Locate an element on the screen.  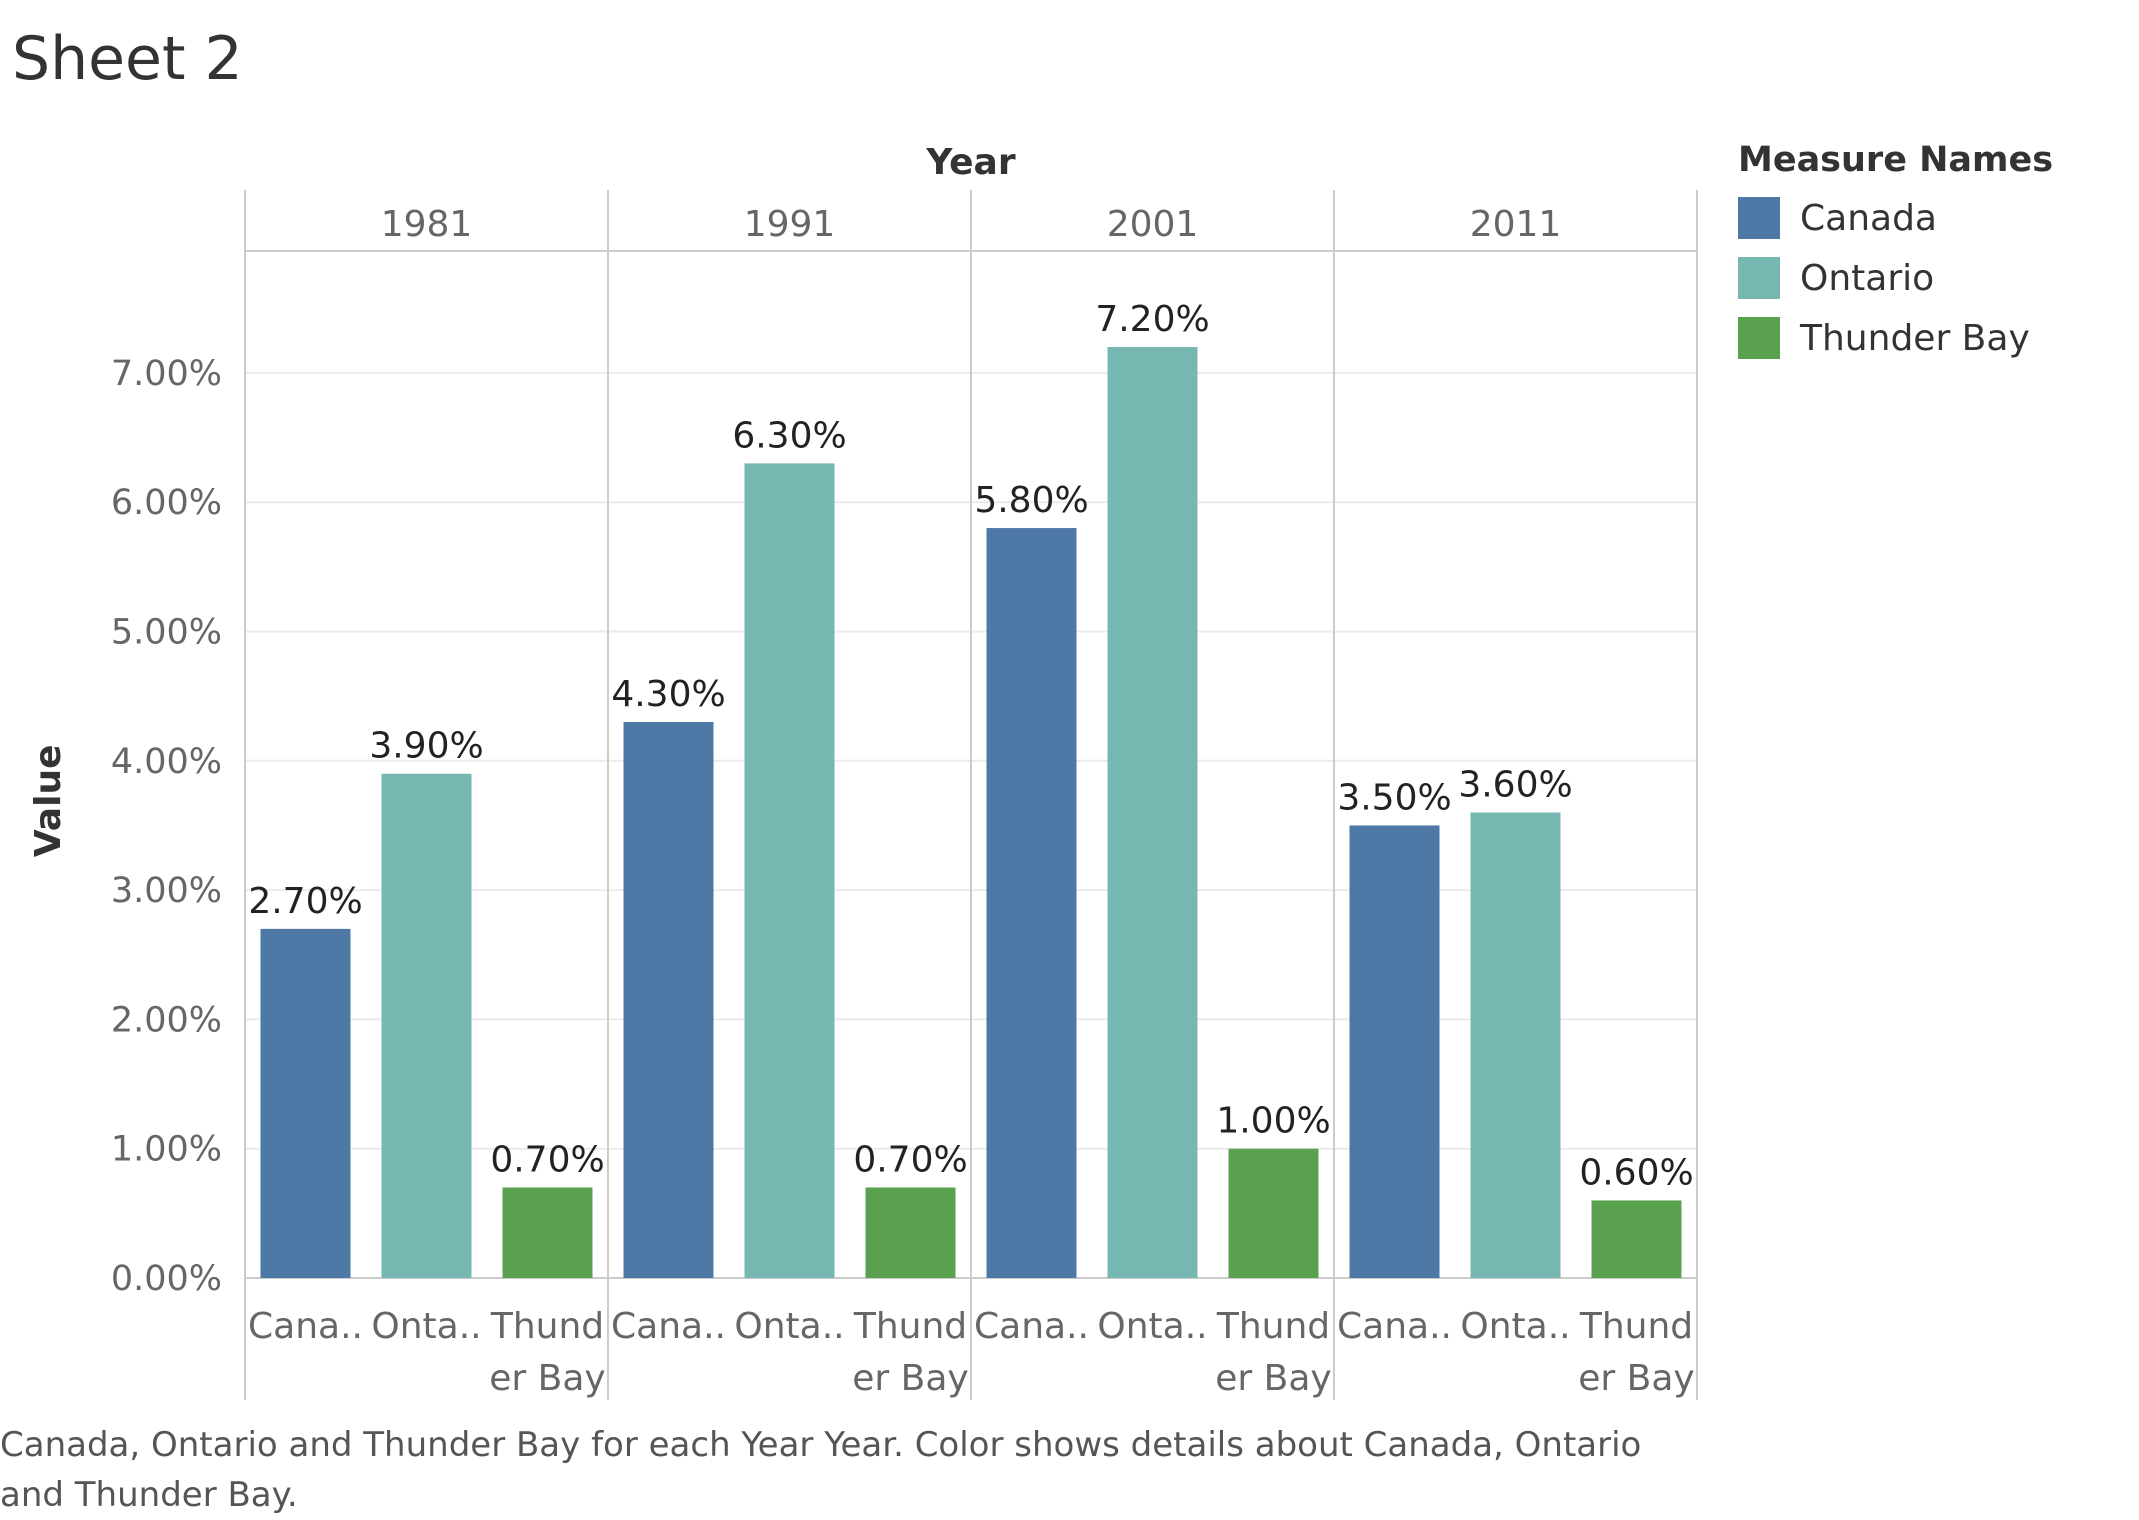
data-label: 3.50% is located at coordinates (1394, 797).